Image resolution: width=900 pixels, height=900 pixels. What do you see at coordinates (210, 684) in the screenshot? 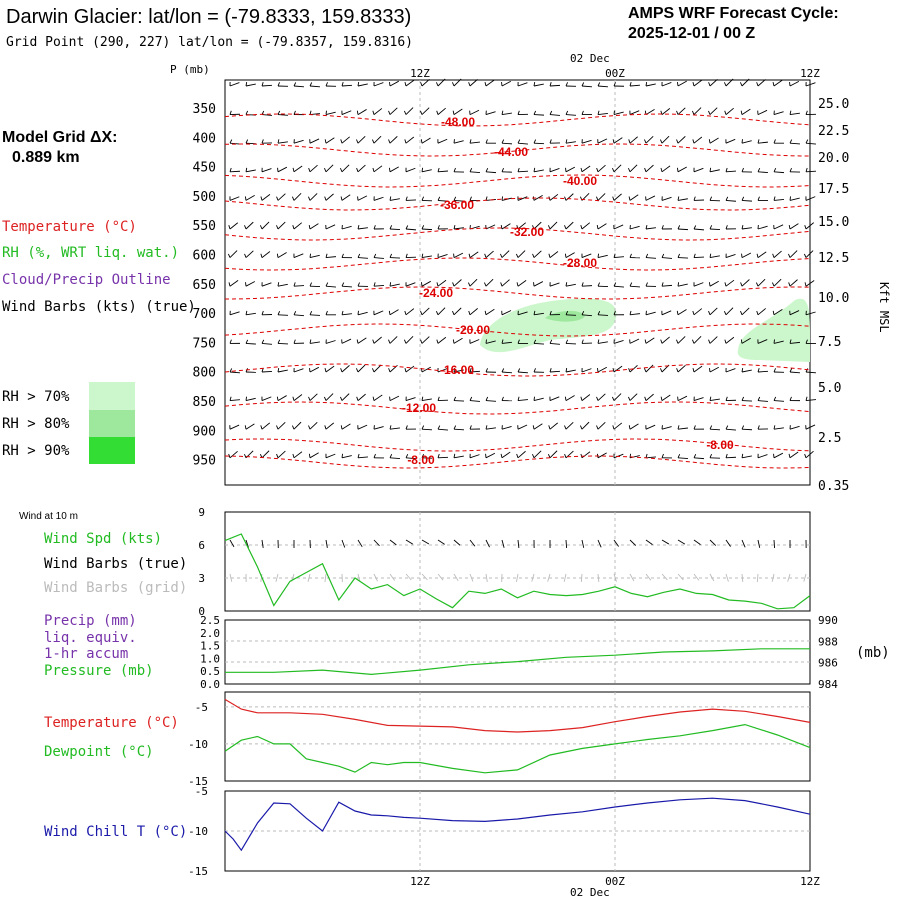
I see `precip-y-tick: 0.0` at bounding box center [210, 684].